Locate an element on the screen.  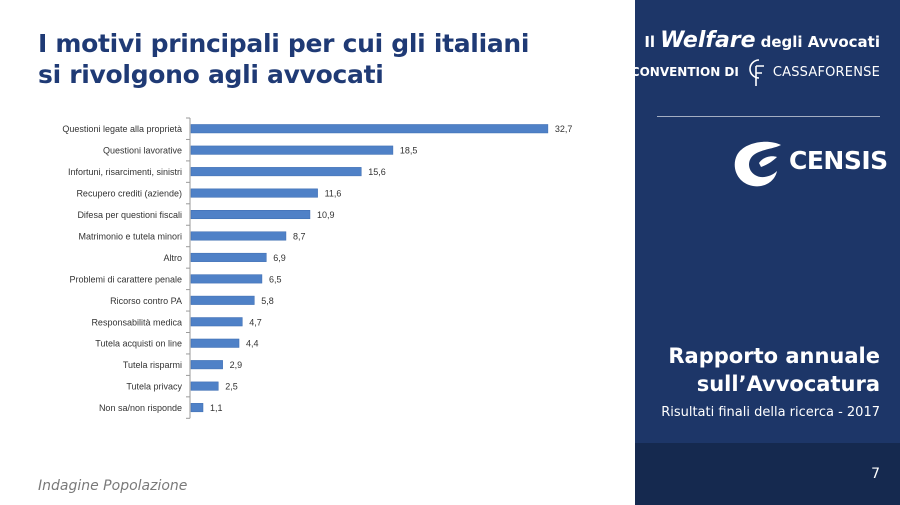
slide-title-line2: si rivolgono agli avvocati is located at coordinates (211, 74).